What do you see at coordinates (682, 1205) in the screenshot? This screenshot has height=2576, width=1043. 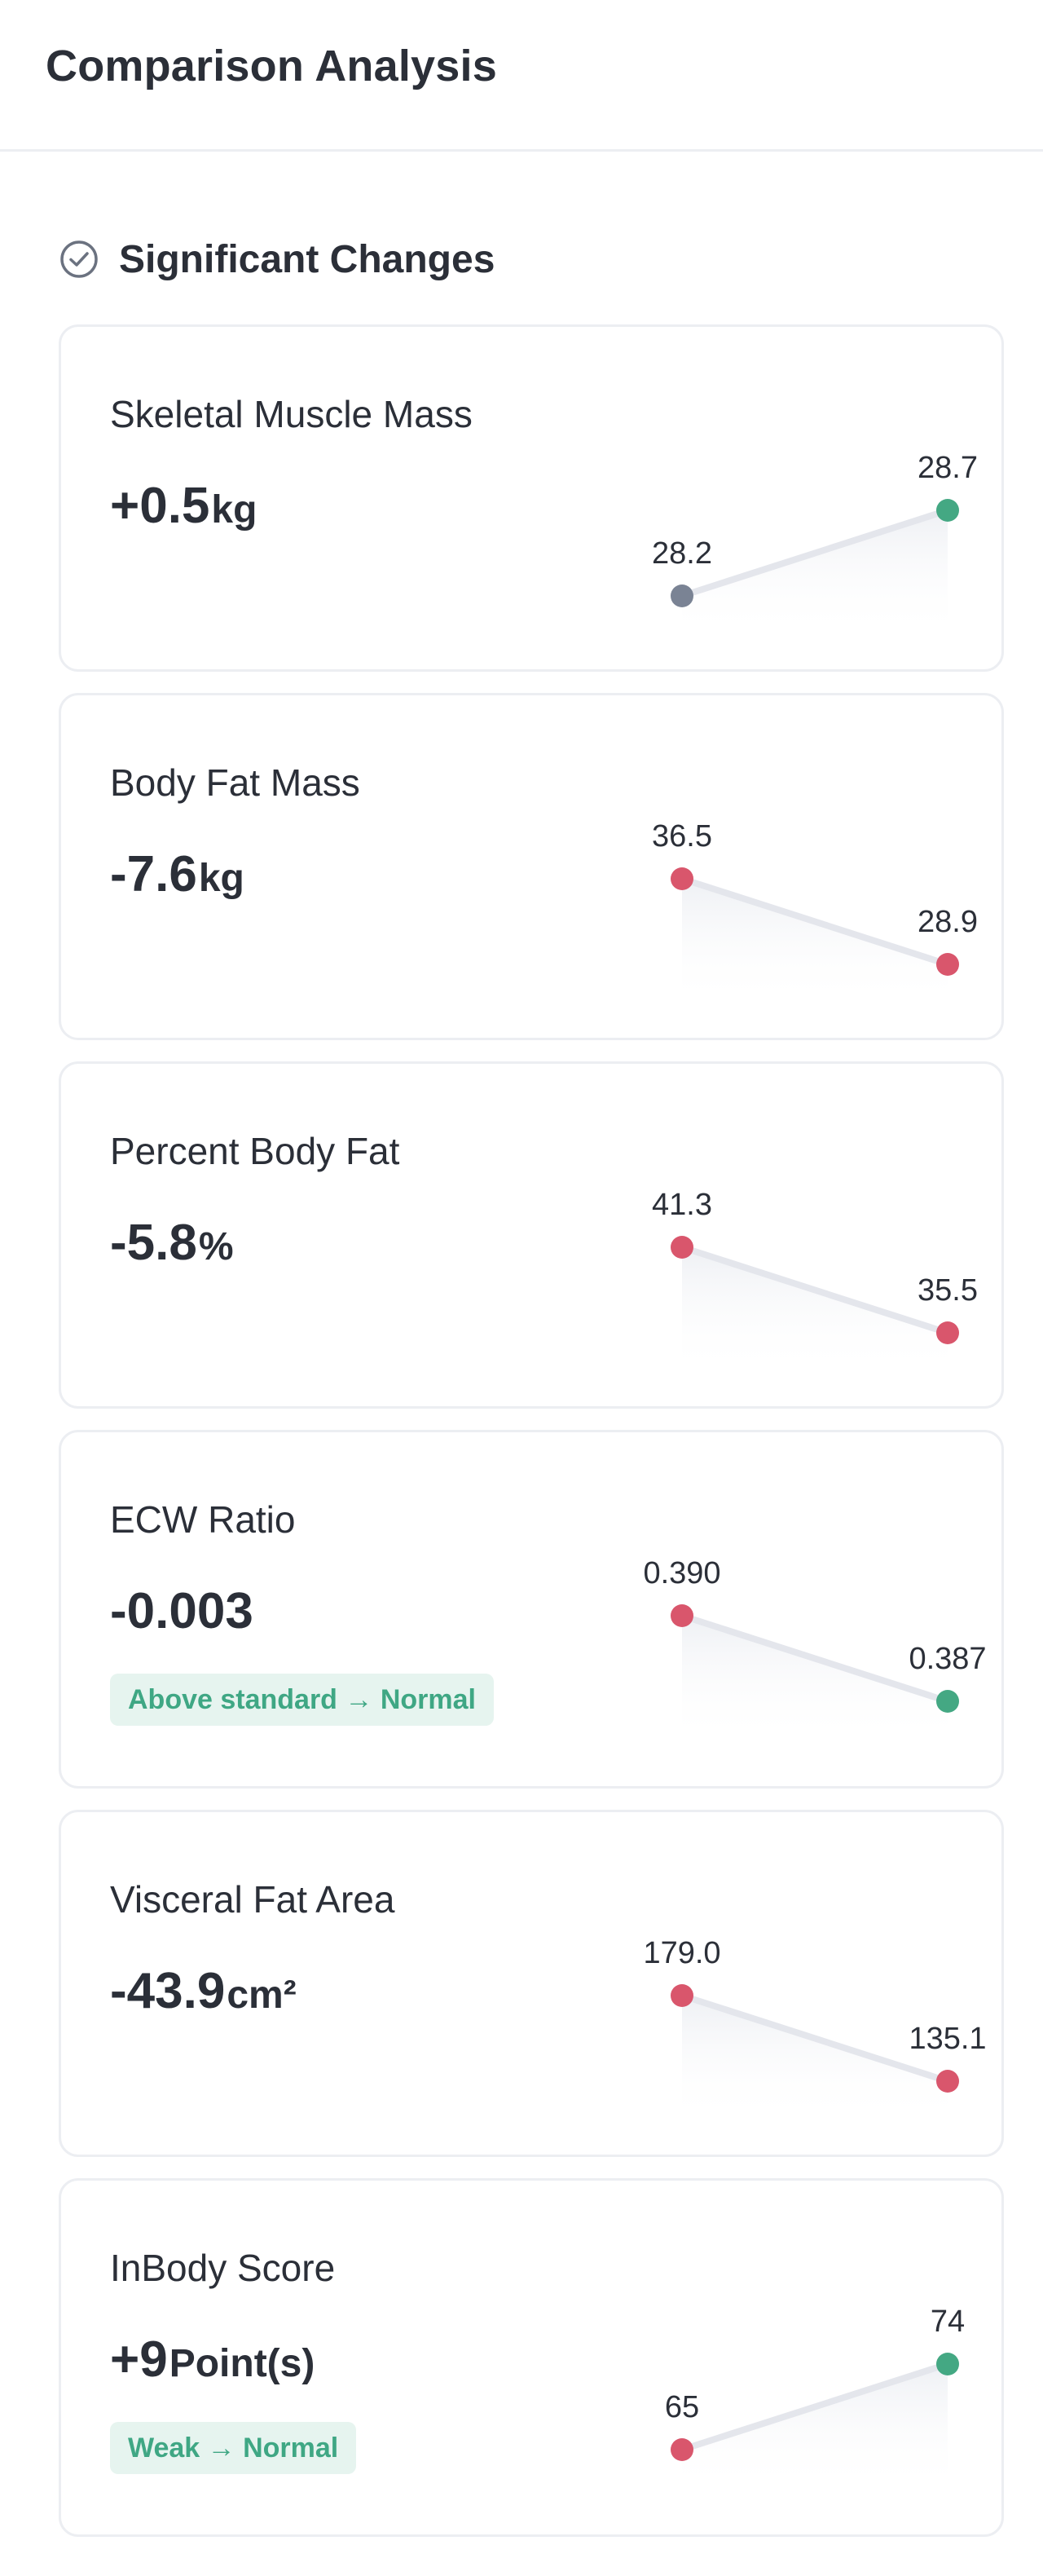 I see `before-value-label: 41.3` at bounding box center [682, 1205].